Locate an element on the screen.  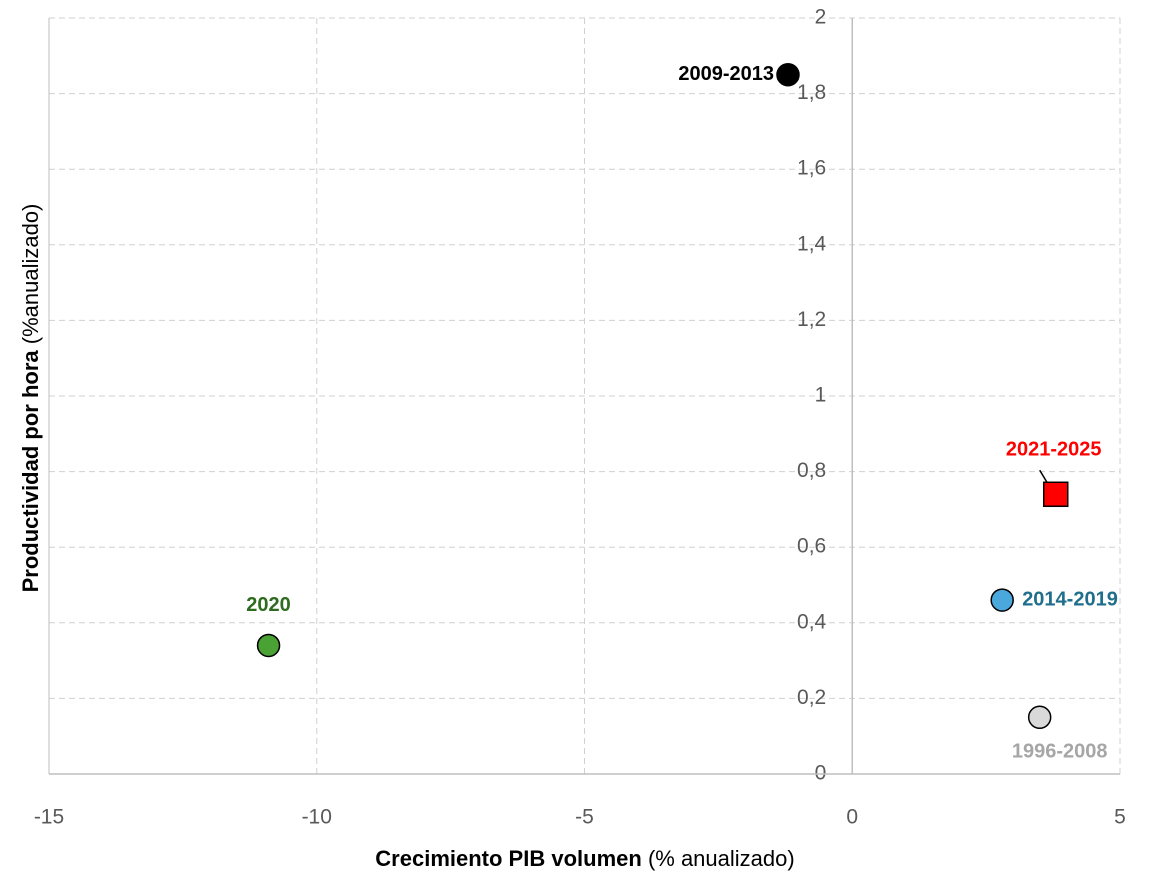
point-label: 2020 is located at coordinates (268, 605).